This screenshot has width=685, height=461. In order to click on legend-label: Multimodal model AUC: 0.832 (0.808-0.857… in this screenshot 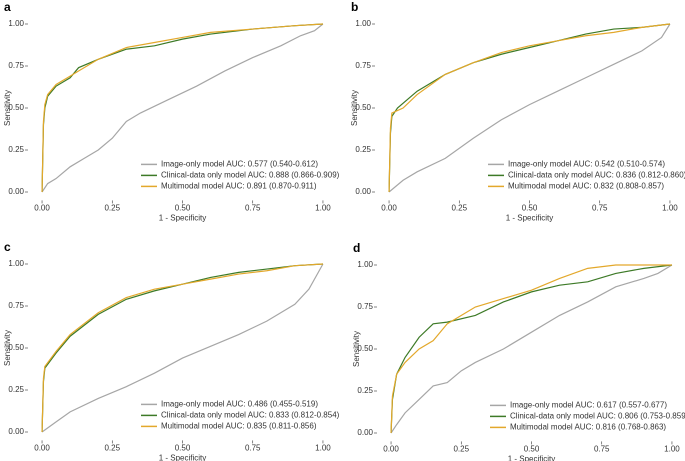, I will do `click(586, 186)`.